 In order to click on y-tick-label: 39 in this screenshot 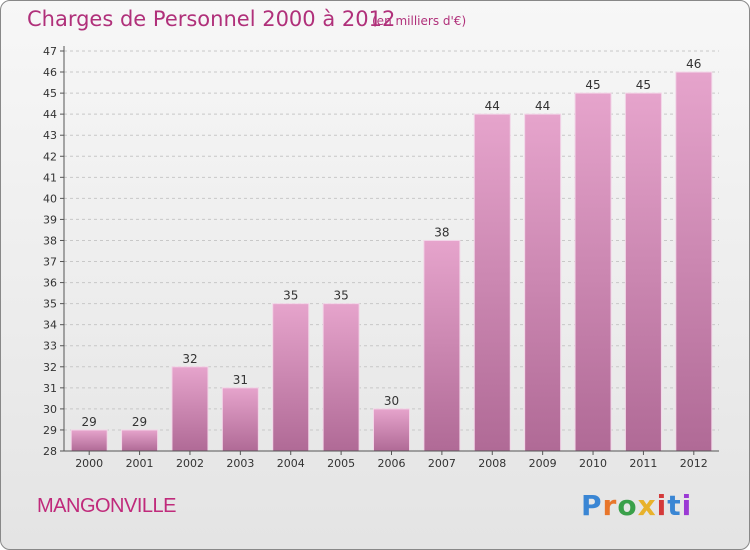, I will do `click(50, 219)`.